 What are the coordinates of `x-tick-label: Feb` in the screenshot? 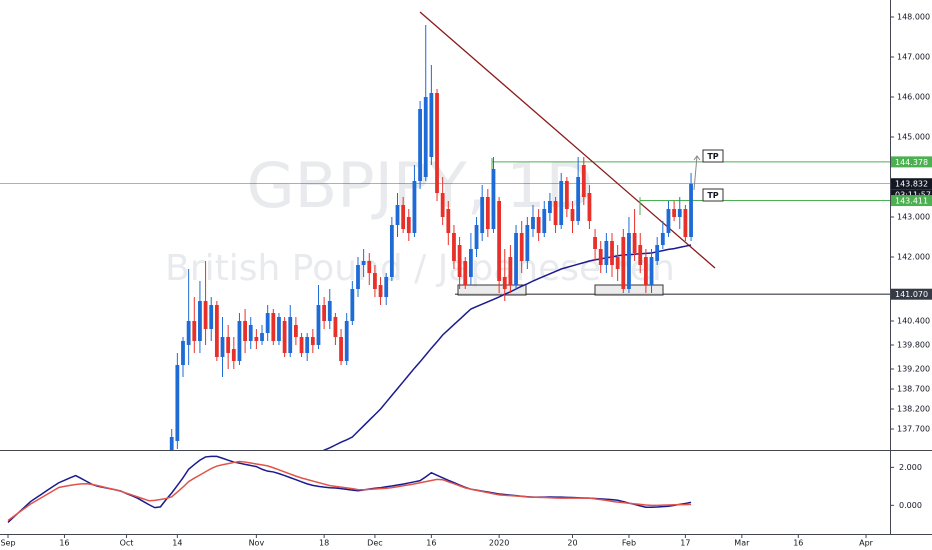 It's located at (629, 543).